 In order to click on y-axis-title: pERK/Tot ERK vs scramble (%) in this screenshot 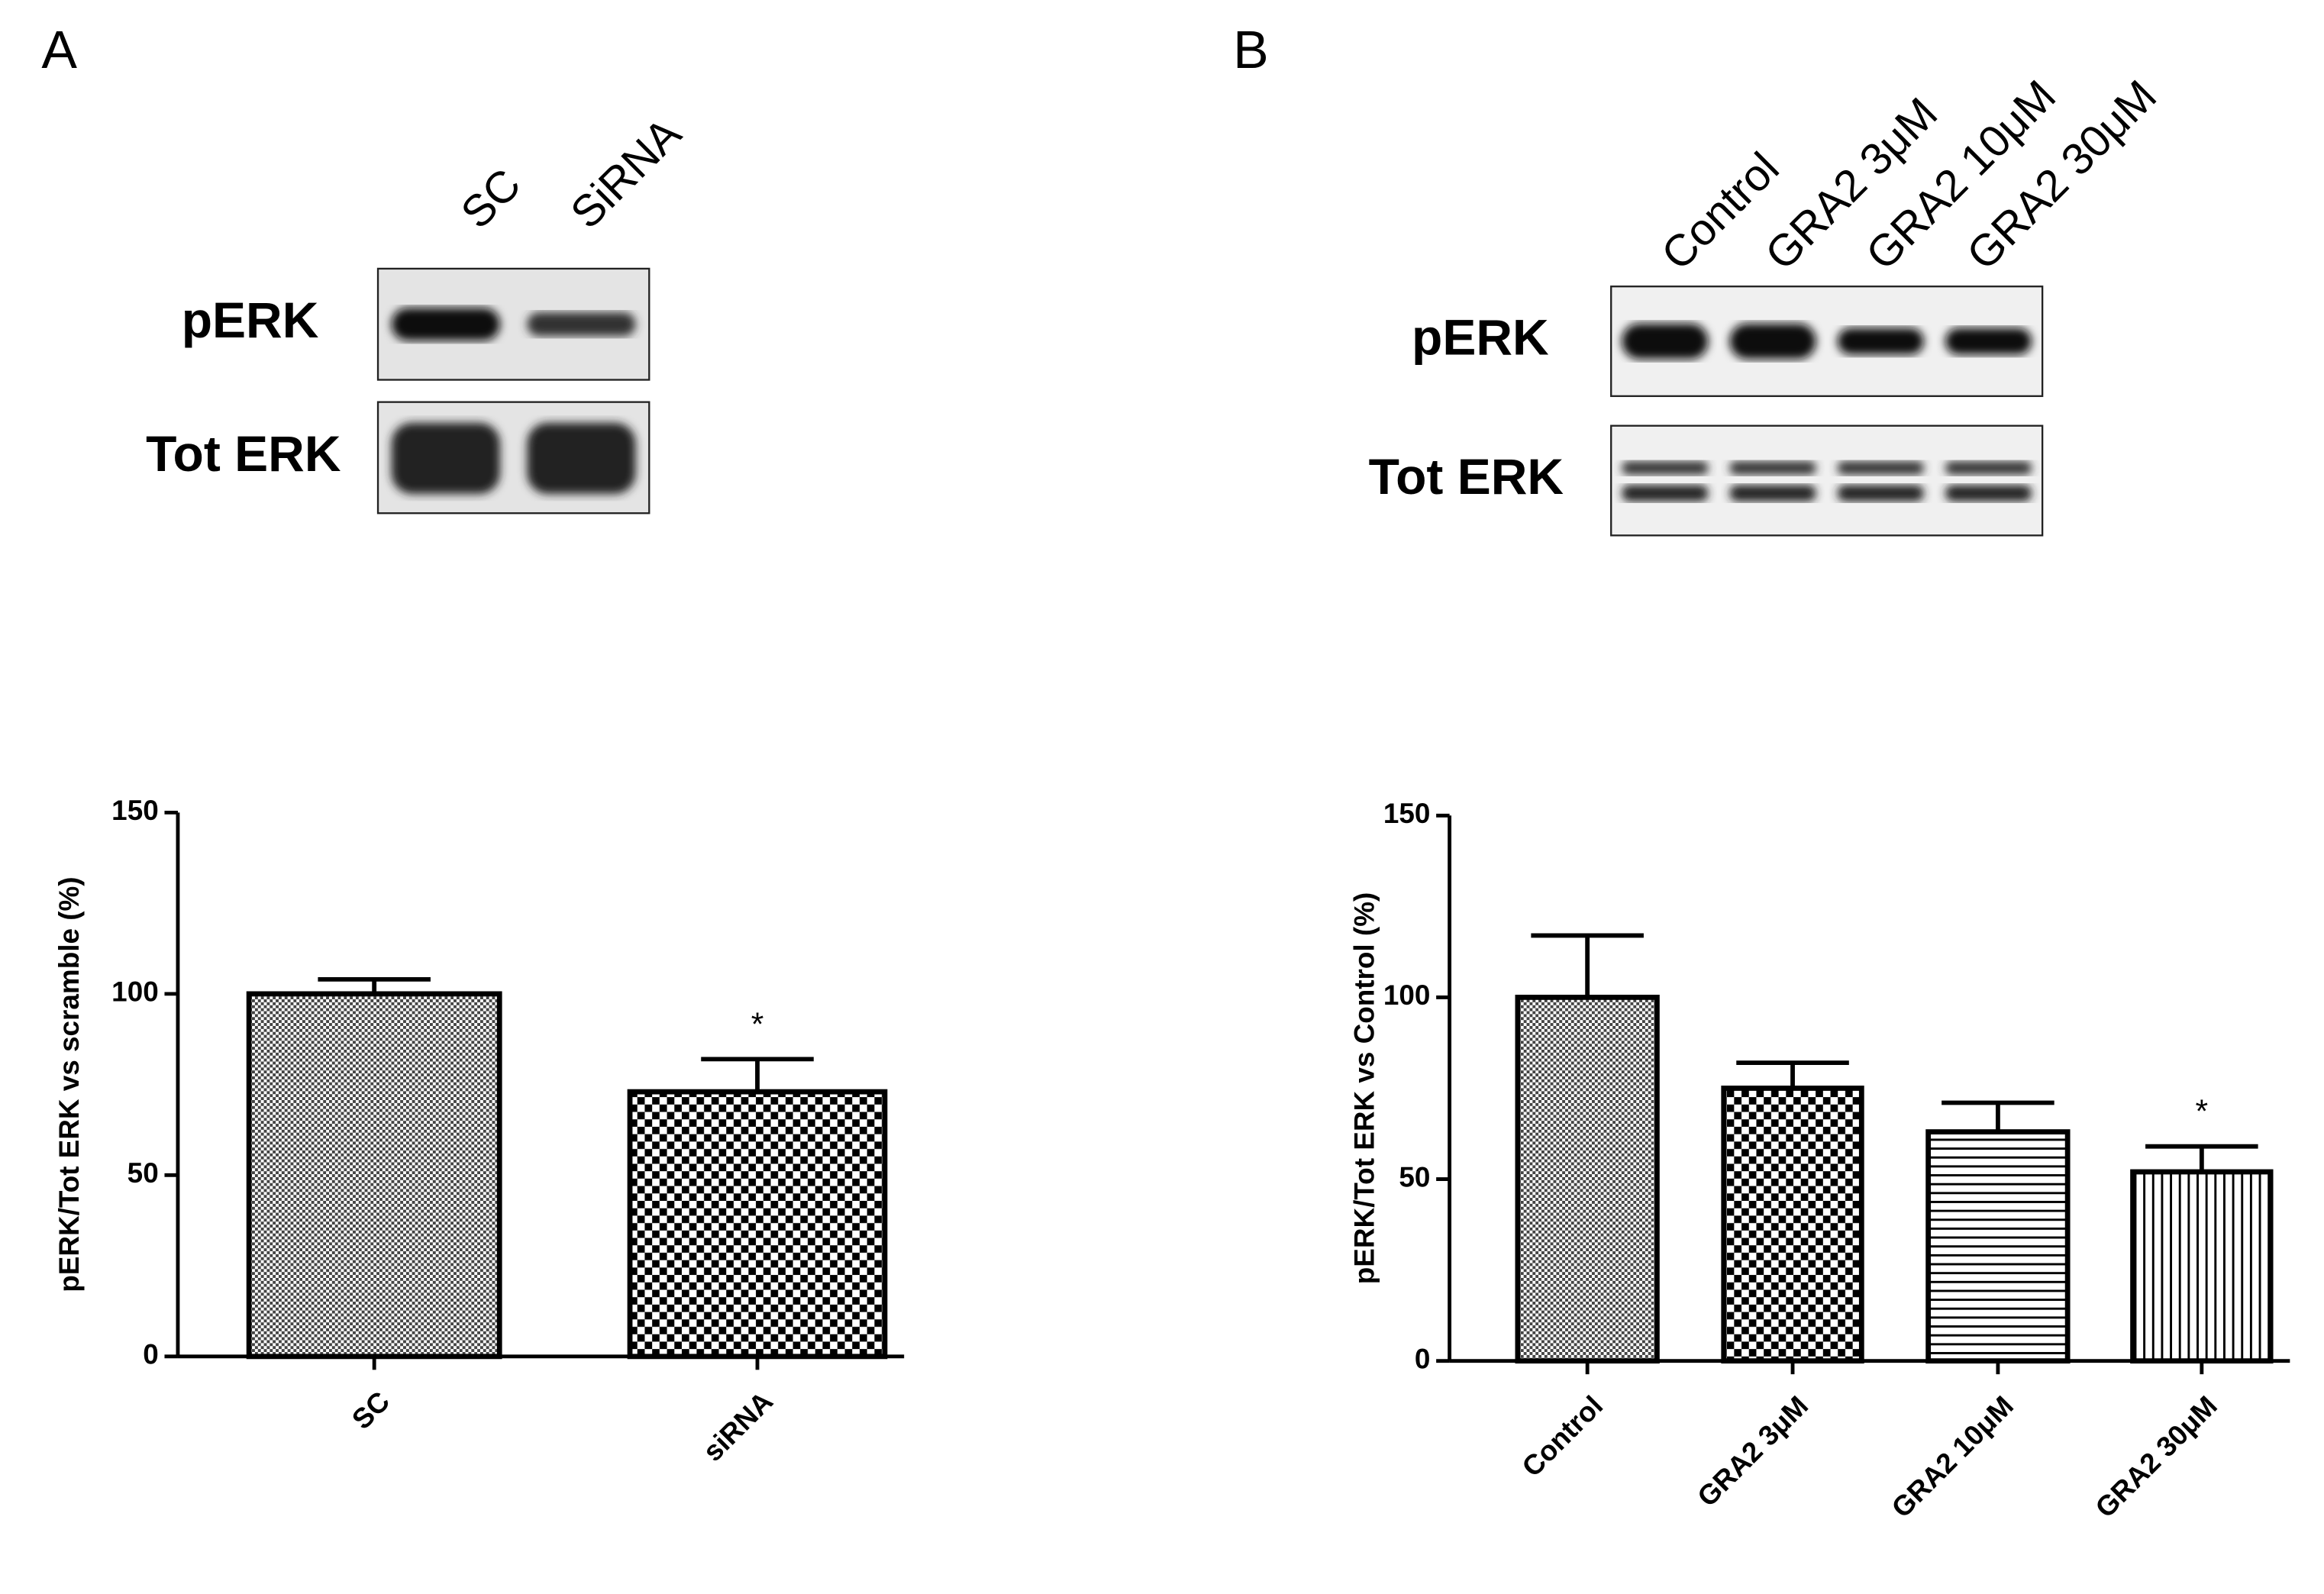, I will do `click(69, 1084)`.